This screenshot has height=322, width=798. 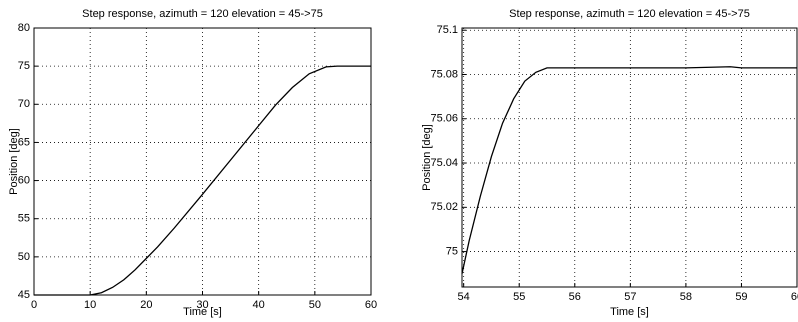 What do you see at coordinates (24, 219) in the screenshot?
I see `y-tick-label: 55` at bounding box center [24, 219].